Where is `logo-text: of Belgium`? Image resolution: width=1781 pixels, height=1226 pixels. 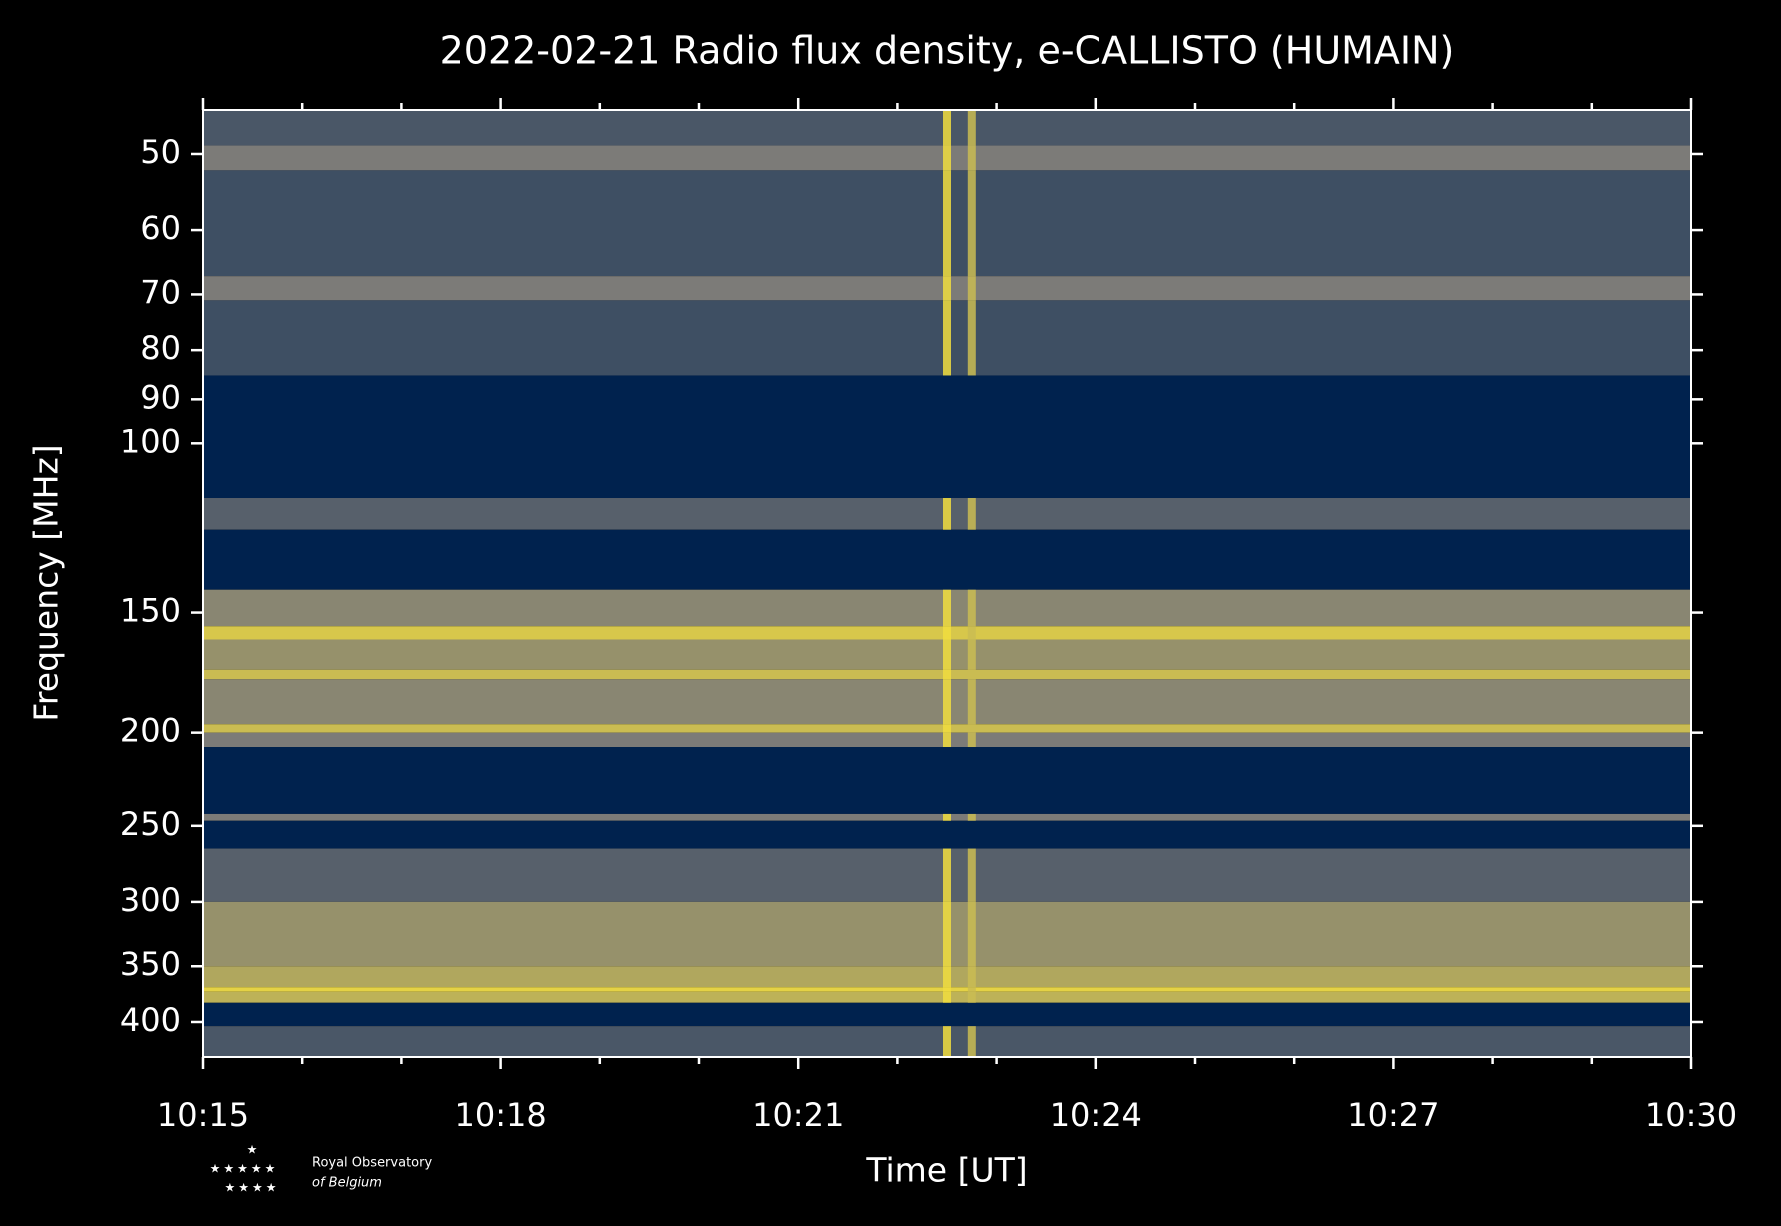 logo-text: of Belgium is located at coordinates (347, 1183).